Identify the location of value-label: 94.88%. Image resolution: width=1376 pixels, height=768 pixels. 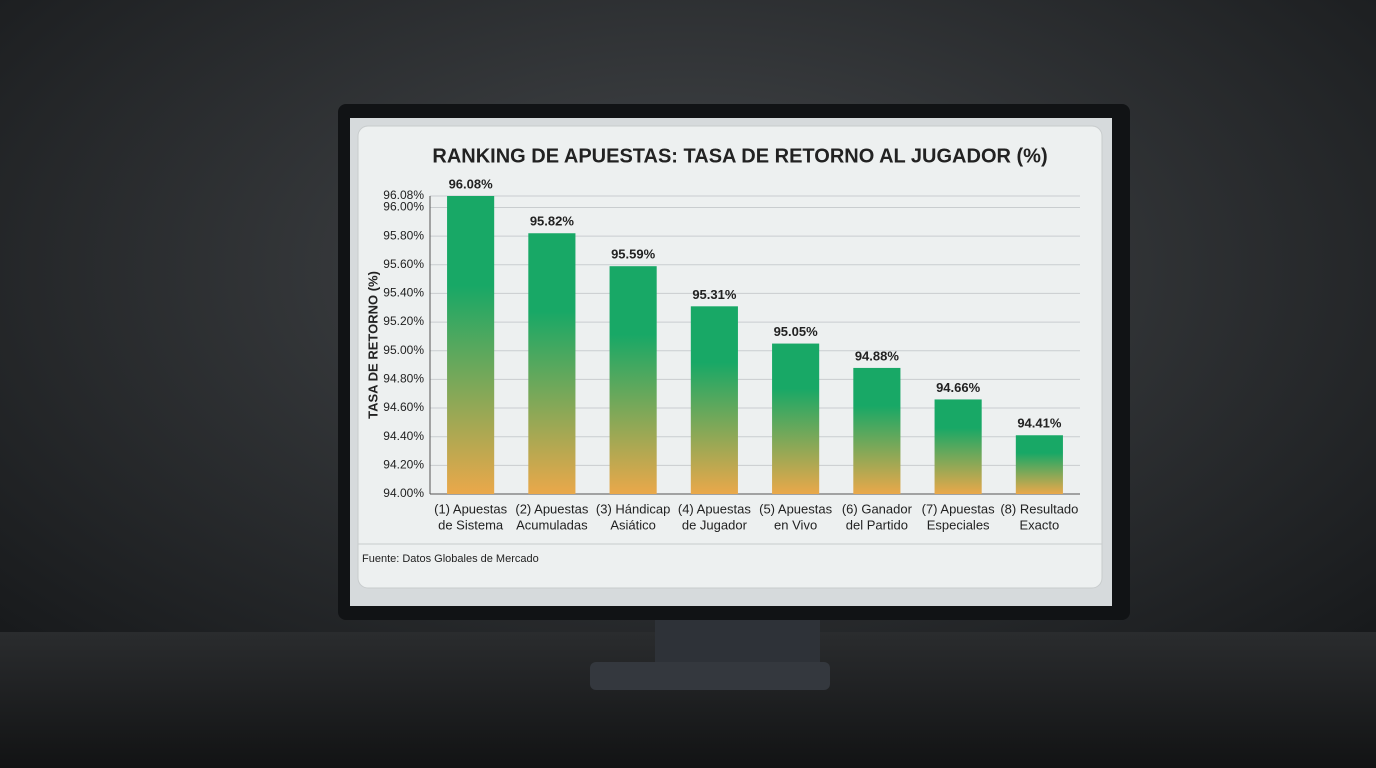
(877, 355).